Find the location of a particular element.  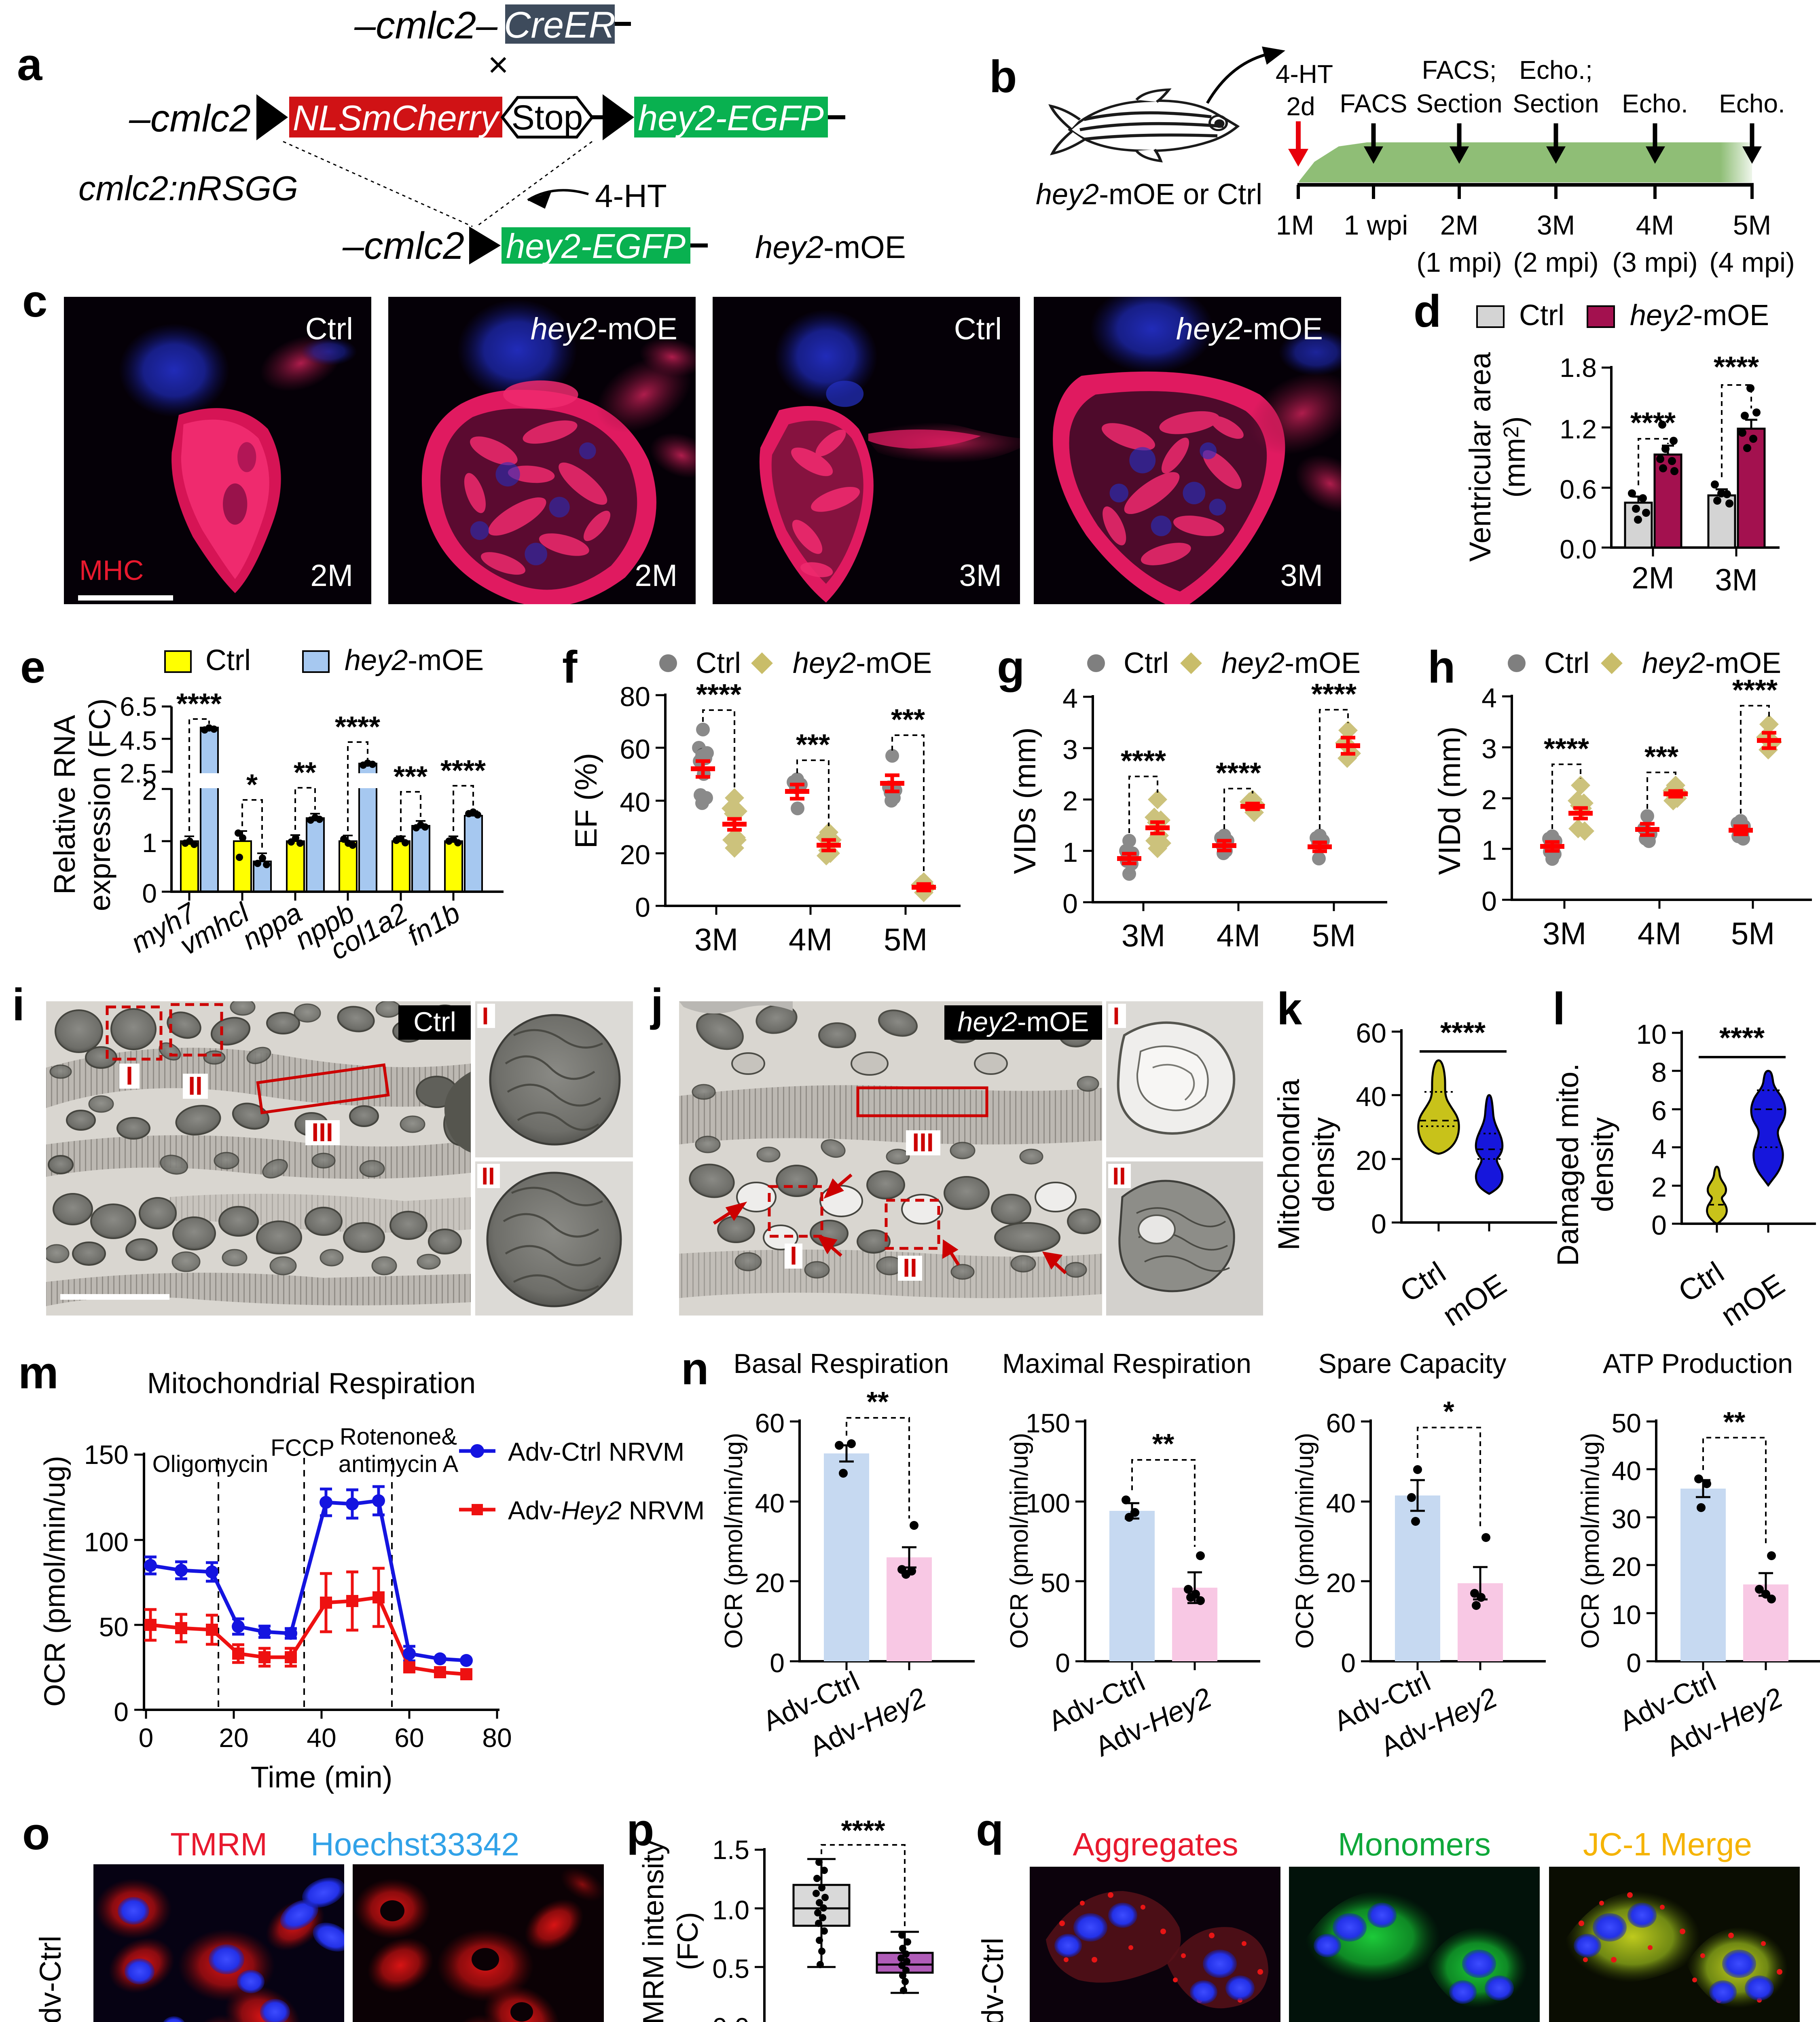

svg-text: III is located at coordinates (322, 1132).